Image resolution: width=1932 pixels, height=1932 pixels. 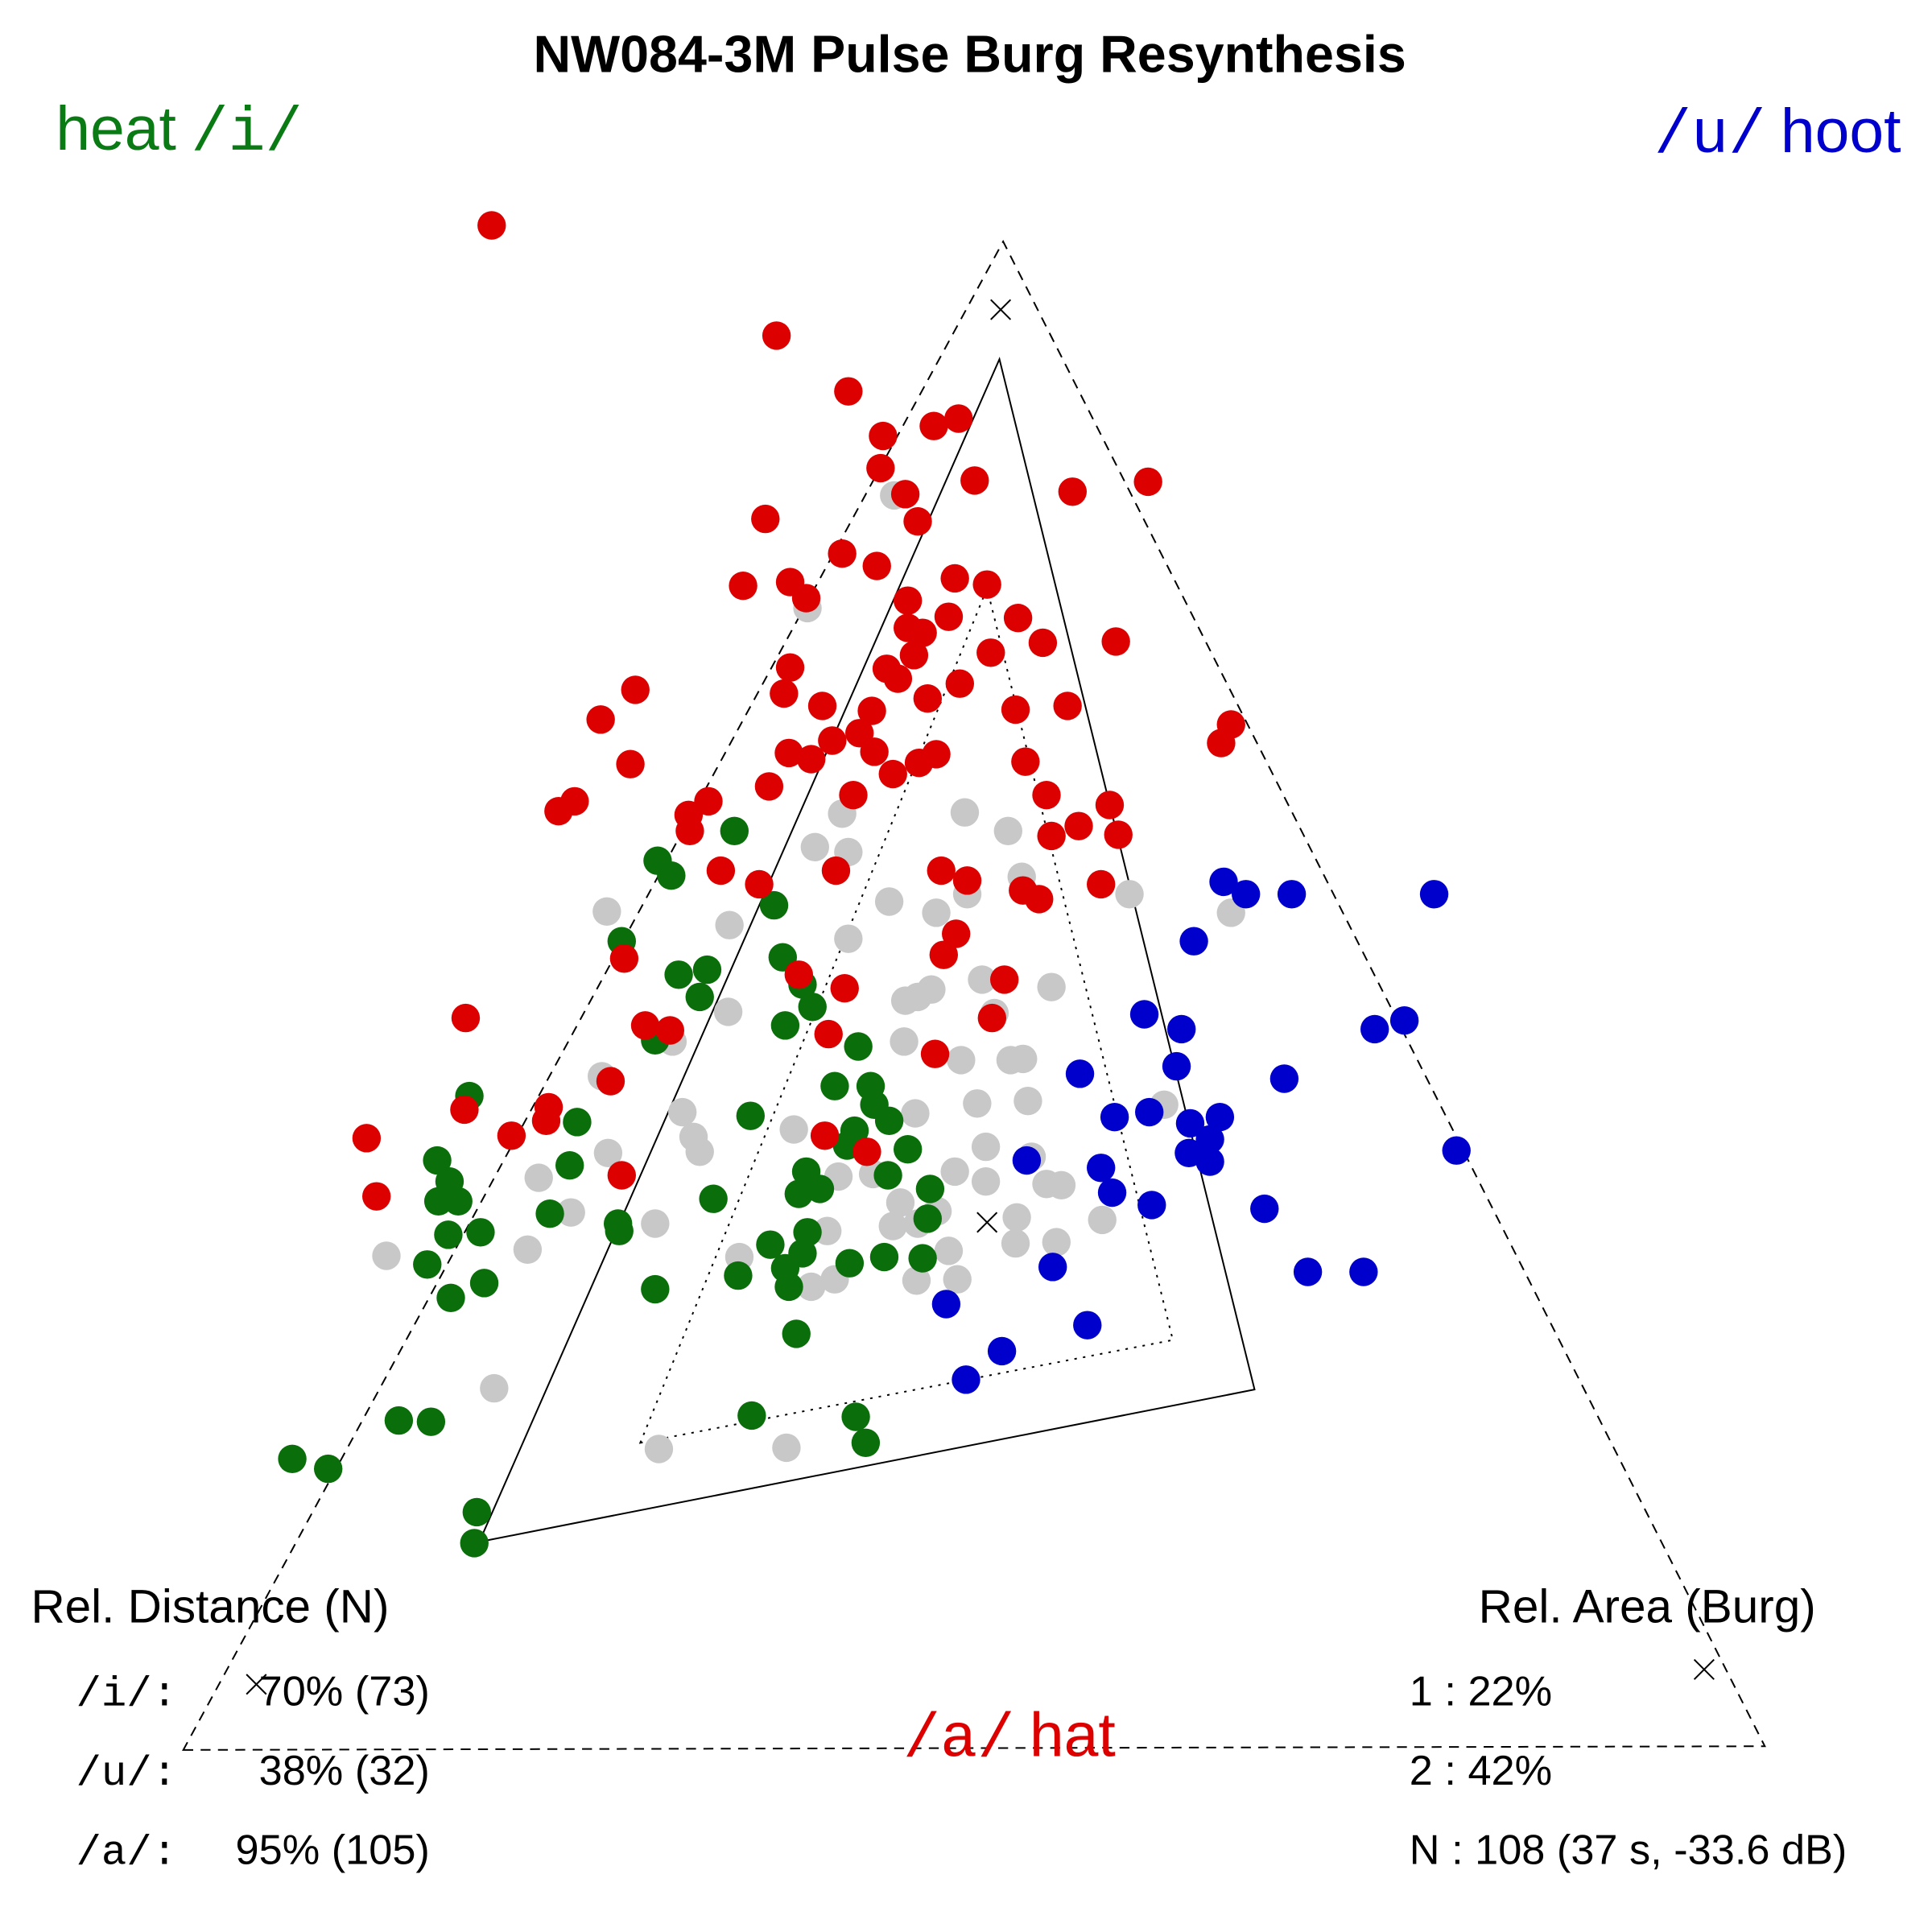 I want to click on vowel-label: heat/i/, so click(x=179, y=131).